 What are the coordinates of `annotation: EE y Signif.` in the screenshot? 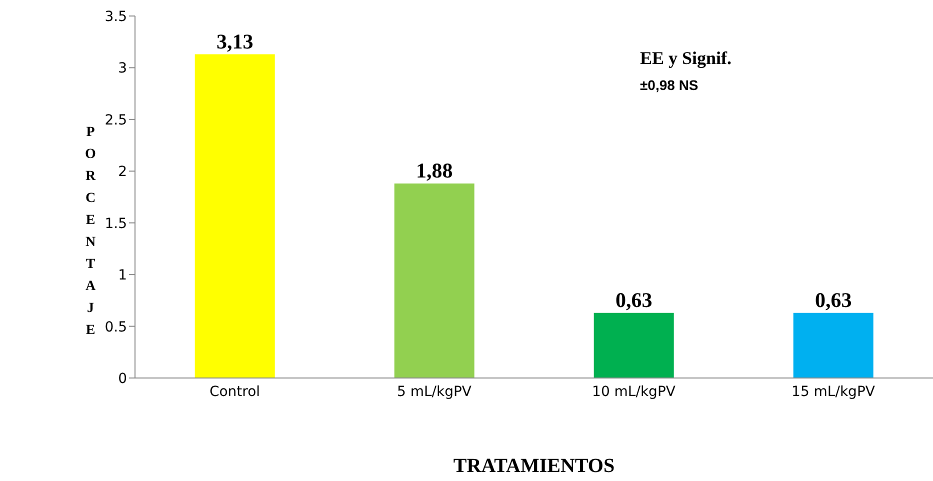 It's located at (686, 58).